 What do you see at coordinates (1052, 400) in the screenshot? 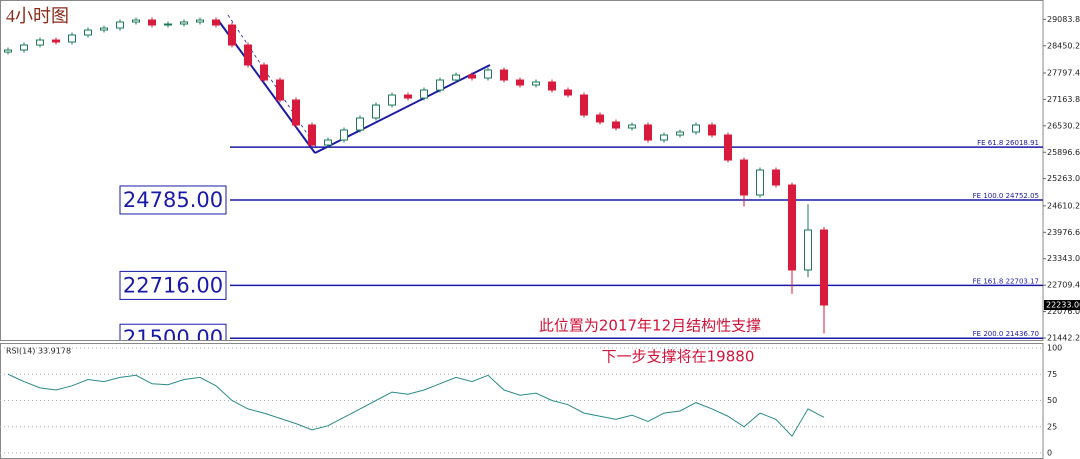
I see `rsi-tick-label: 50` at bounding box center [1052, 400].